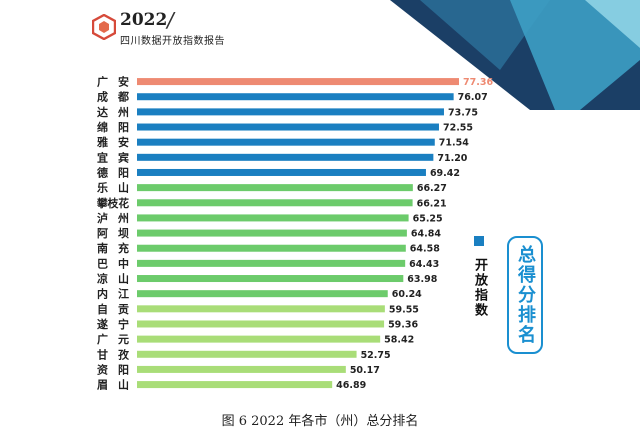 This screenshot has width=640, height=436. What do you see at coordinates (113, 112) in the screenshot?
I see `category-label: 达州` at bounding box center [113, 112].